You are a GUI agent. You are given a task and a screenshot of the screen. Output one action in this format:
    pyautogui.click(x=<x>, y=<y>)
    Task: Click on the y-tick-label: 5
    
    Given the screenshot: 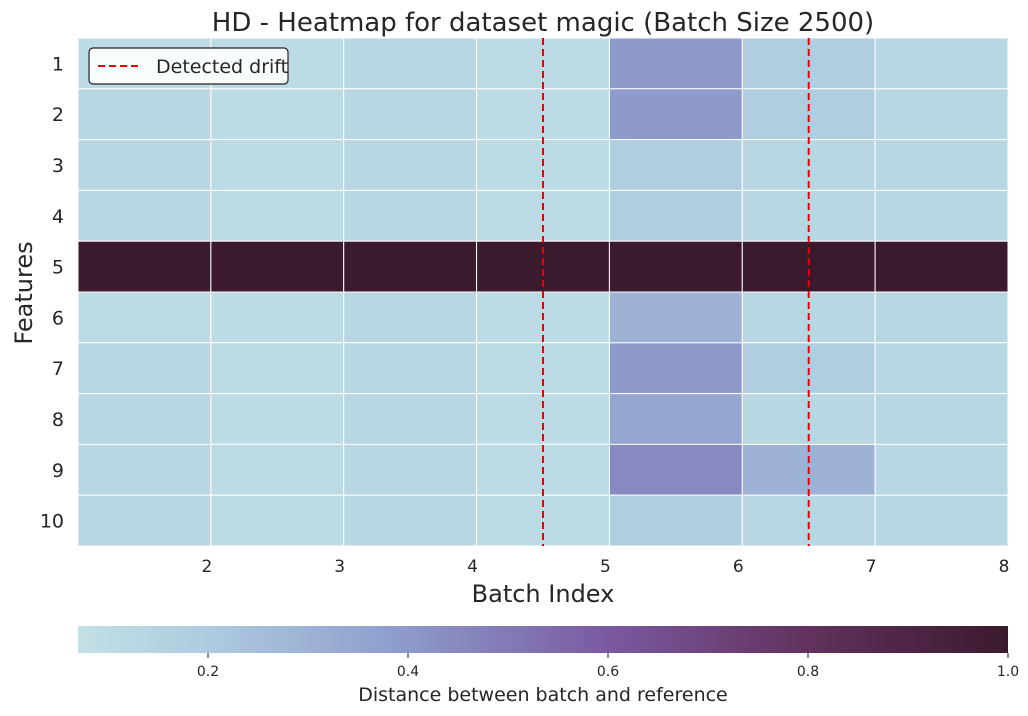 What is the action you would take?
    pyautogui.click(x=58, y=268)
    